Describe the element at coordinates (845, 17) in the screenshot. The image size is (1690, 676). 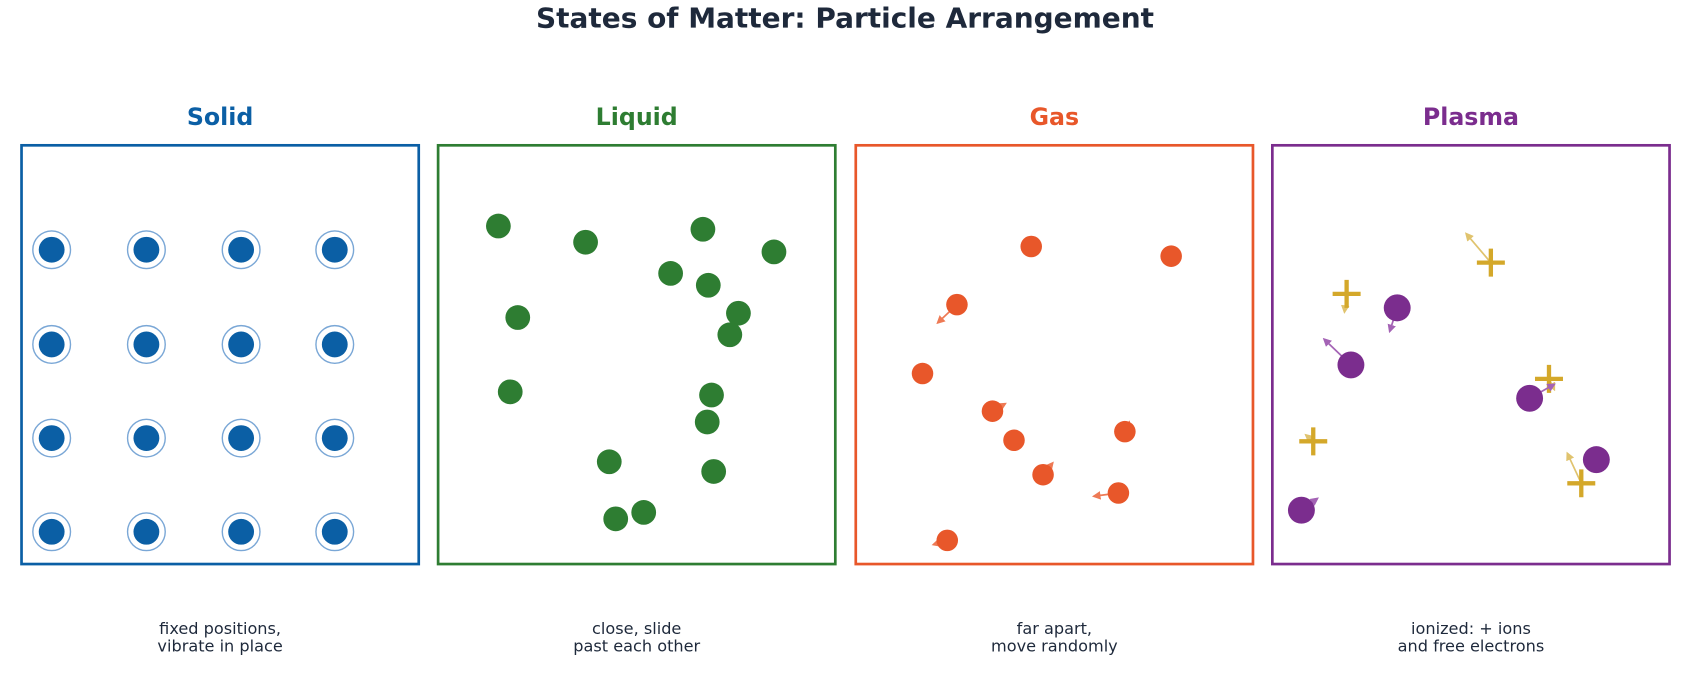
I see `title: States of Matter: Particle Arrangement` at that location.